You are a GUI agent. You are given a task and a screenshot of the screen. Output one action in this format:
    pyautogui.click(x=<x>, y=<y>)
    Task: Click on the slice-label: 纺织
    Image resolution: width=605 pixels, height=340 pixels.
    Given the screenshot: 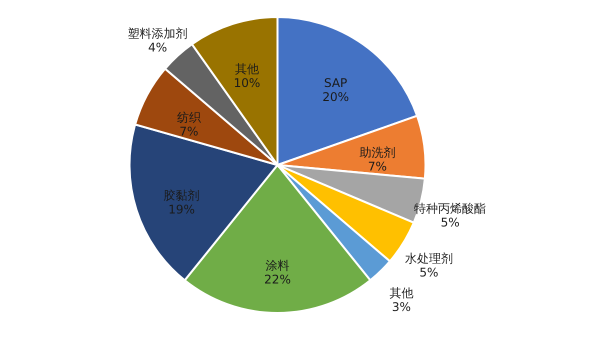 What is the action you would take?
    pyautogui.click(x=188, y=117)
    